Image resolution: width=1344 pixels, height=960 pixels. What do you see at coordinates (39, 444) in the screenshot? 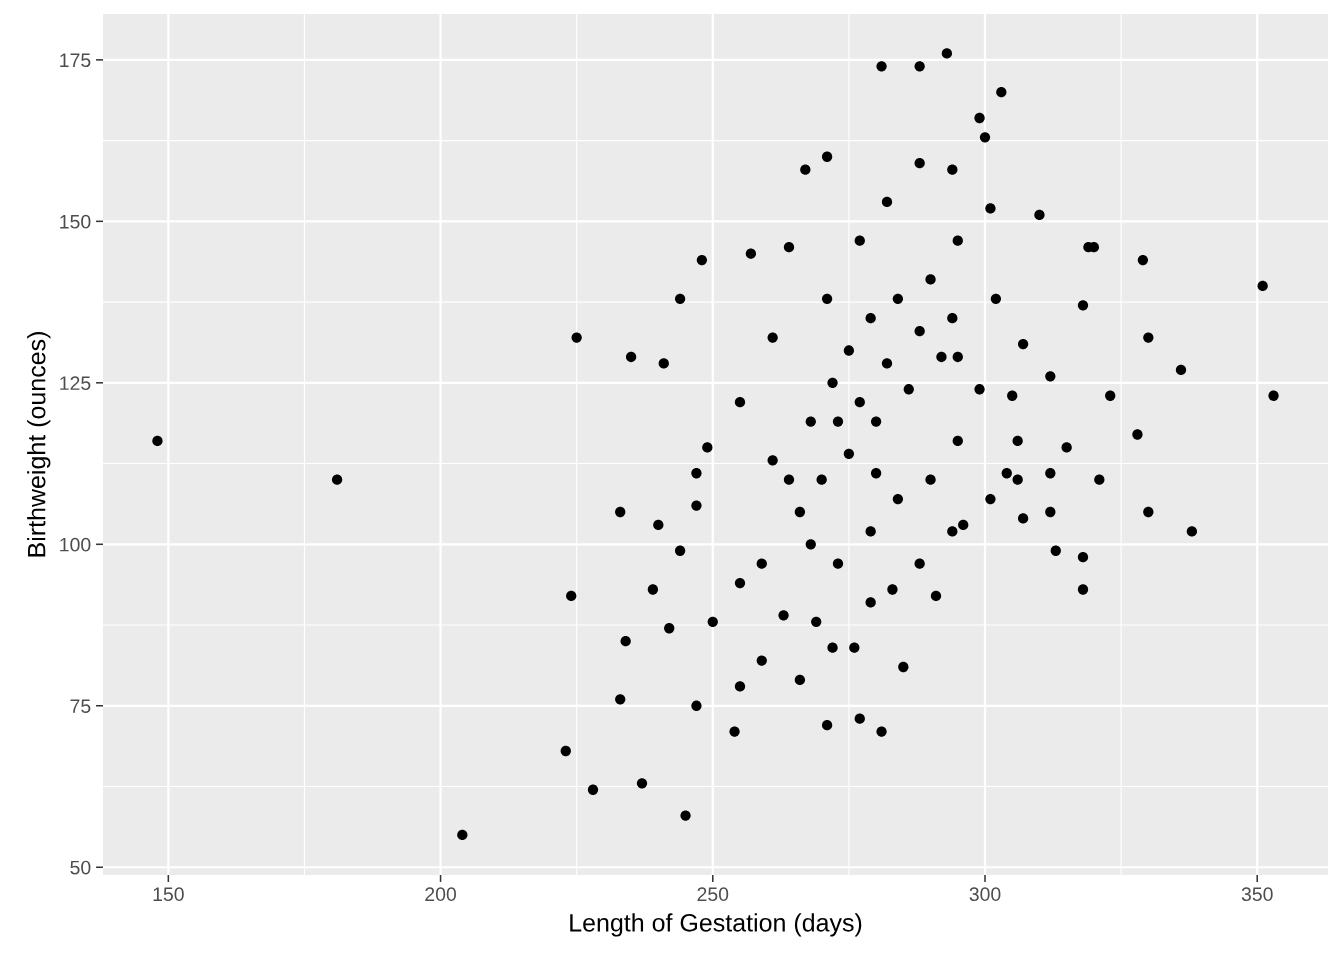
I see `y-axis-title: Birthweight (ounces)` at bounding box center [39, 444].